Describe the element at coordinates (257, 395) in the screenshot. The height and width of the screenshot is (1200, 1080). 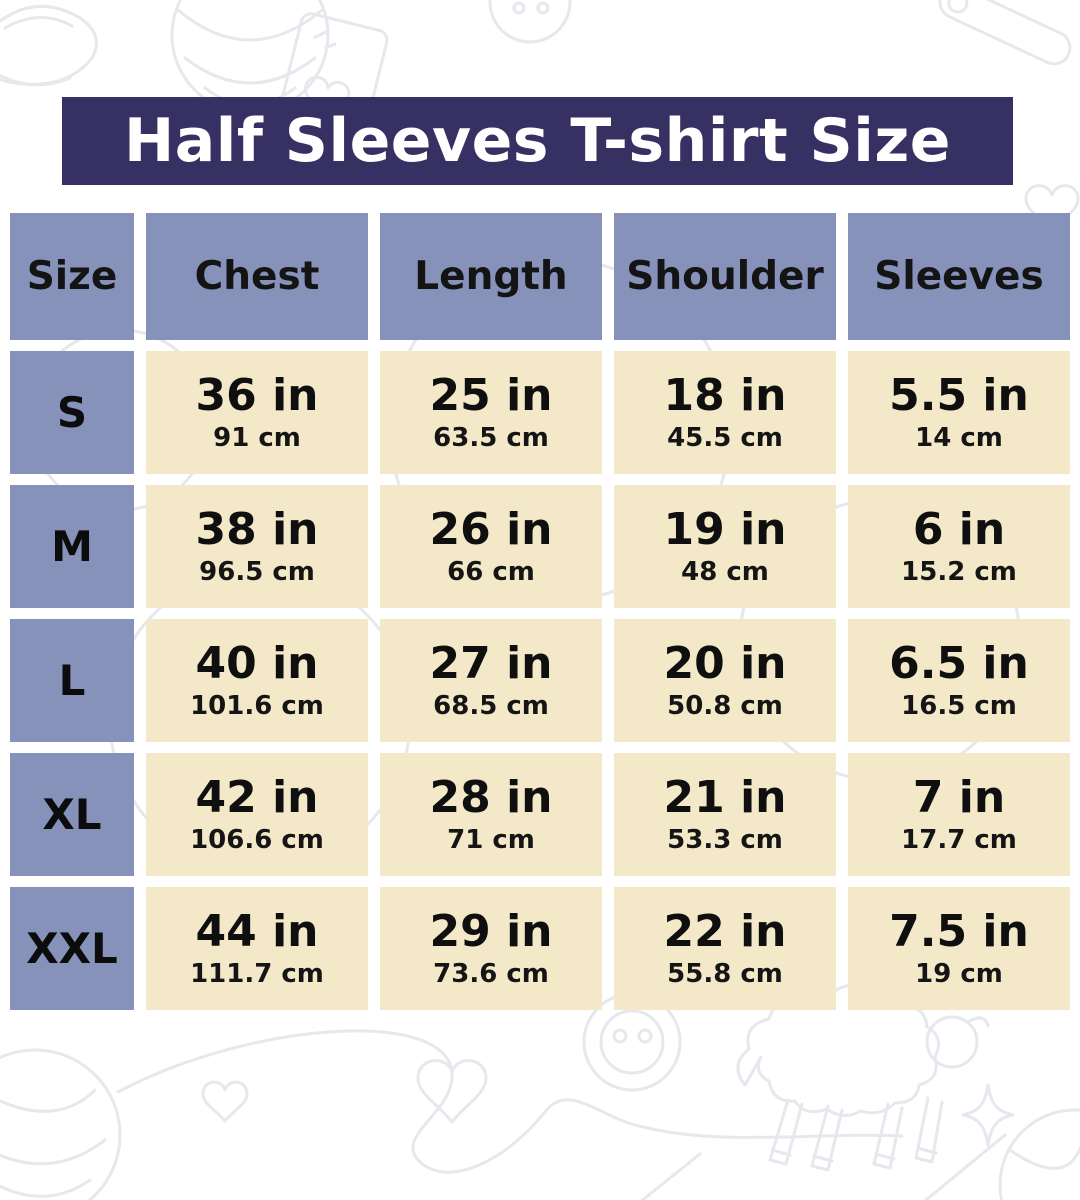
I see `value-inches: 36 in` at that location.